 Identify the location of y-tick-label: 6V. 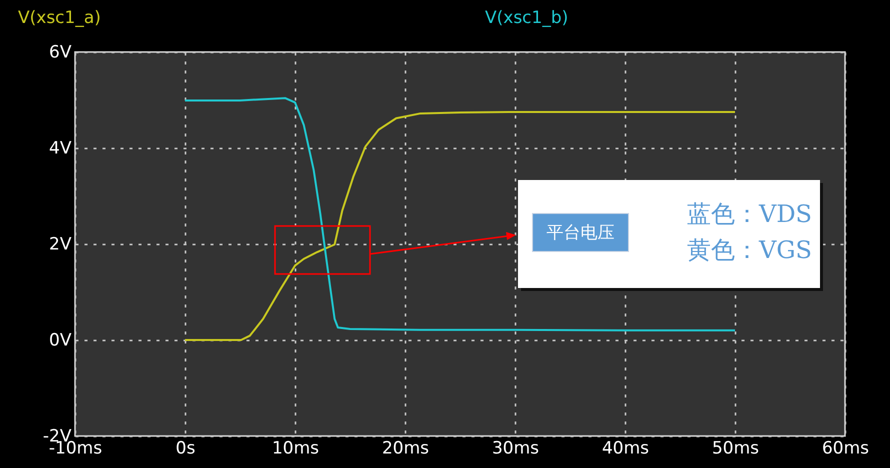
(60, 52).